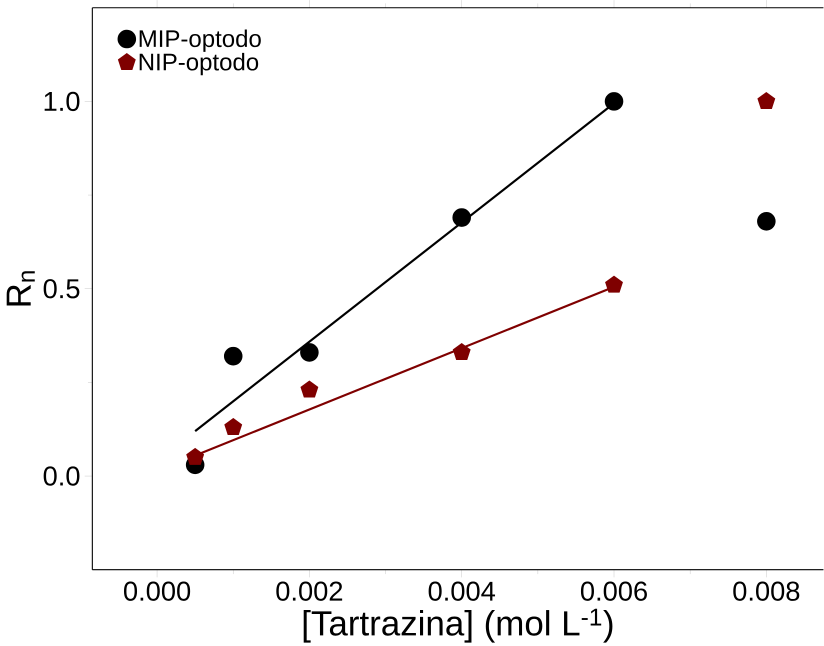 The image size is (824, 646). I want to click on legend-label: MIP-optodo, so click(200, 40).